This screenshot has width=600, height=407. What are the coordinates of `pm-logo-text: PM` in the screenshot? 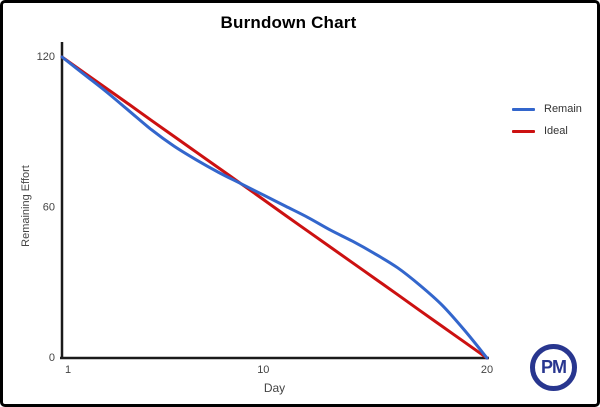 It's located at (554, 367).